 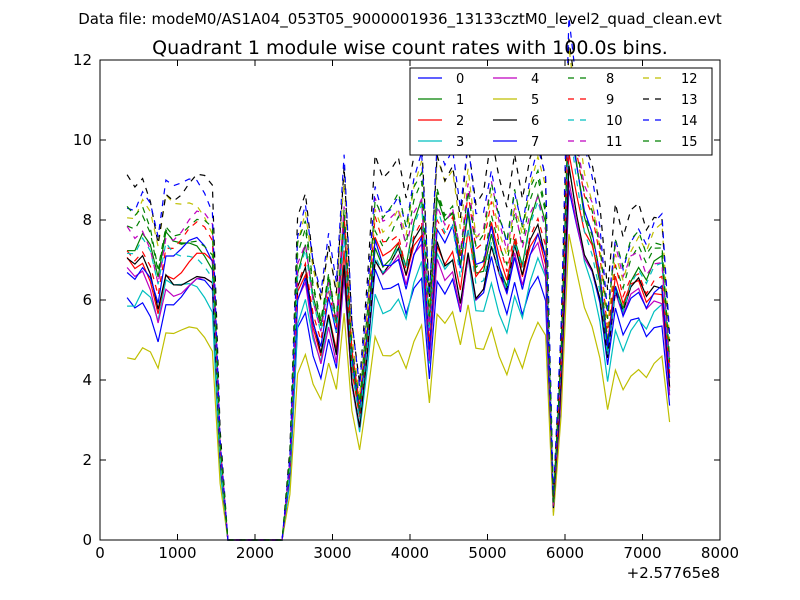 What do you see at coordinates (82, 60) in the screenshot?
I see `y-tick-label: 12` at bounding box center [82, 60].